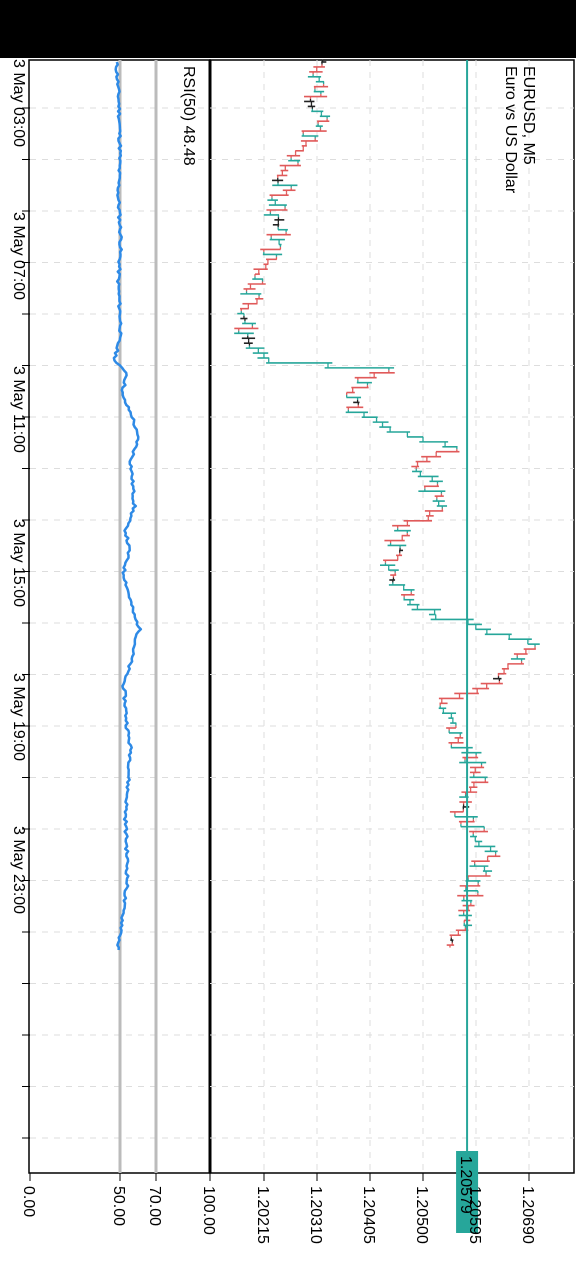 This screenshot has width=576, height=1280. What do you see at coordinates (28, 1201) in the screenshot?
I see `rsi-axis-label: 0.00` at bounding box center [28, 1201].